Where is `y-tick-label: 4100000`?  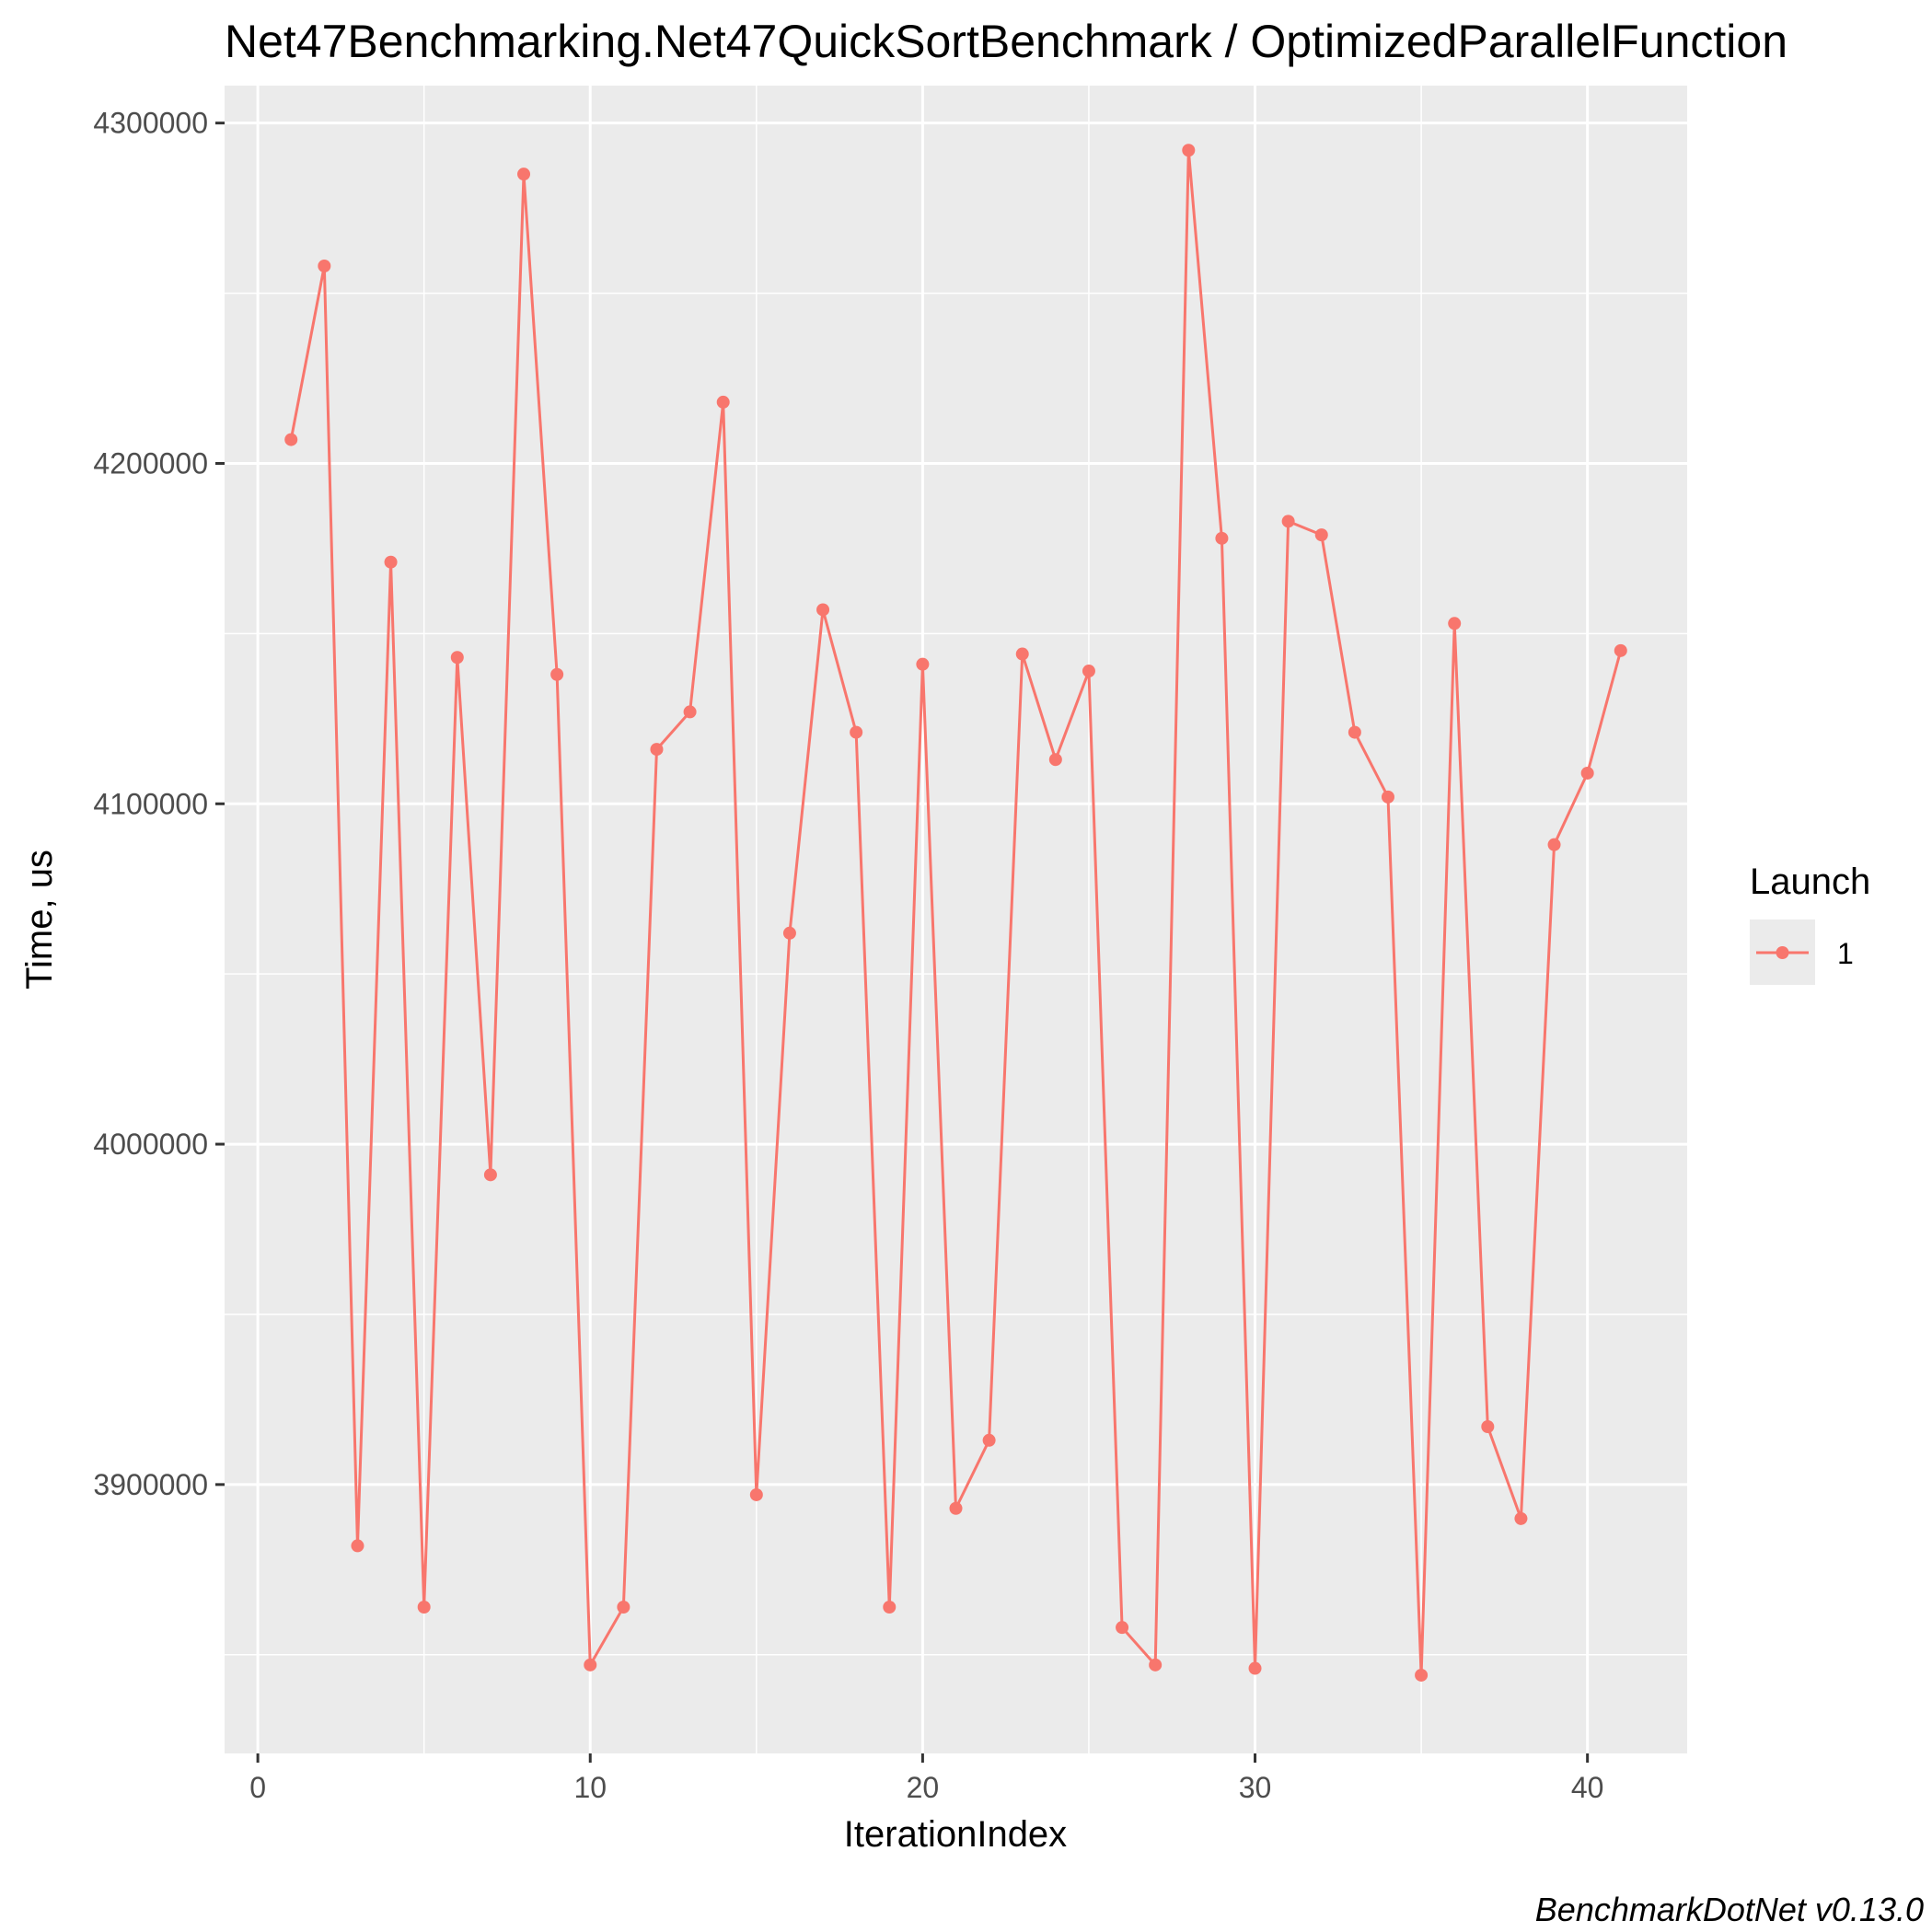
y-tick-label: 4100000 is located at coordinates (150, 804).